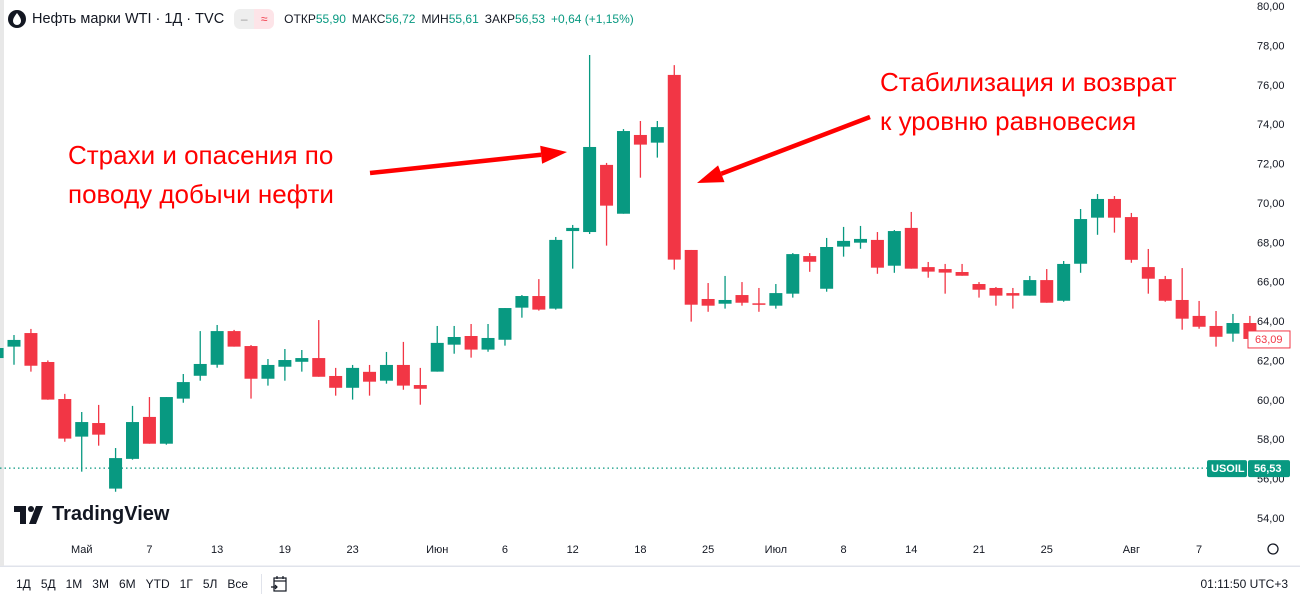 This screenshot has height=600, width=1300. I want to click on price-tick: 80,00, so click(1271, 7).